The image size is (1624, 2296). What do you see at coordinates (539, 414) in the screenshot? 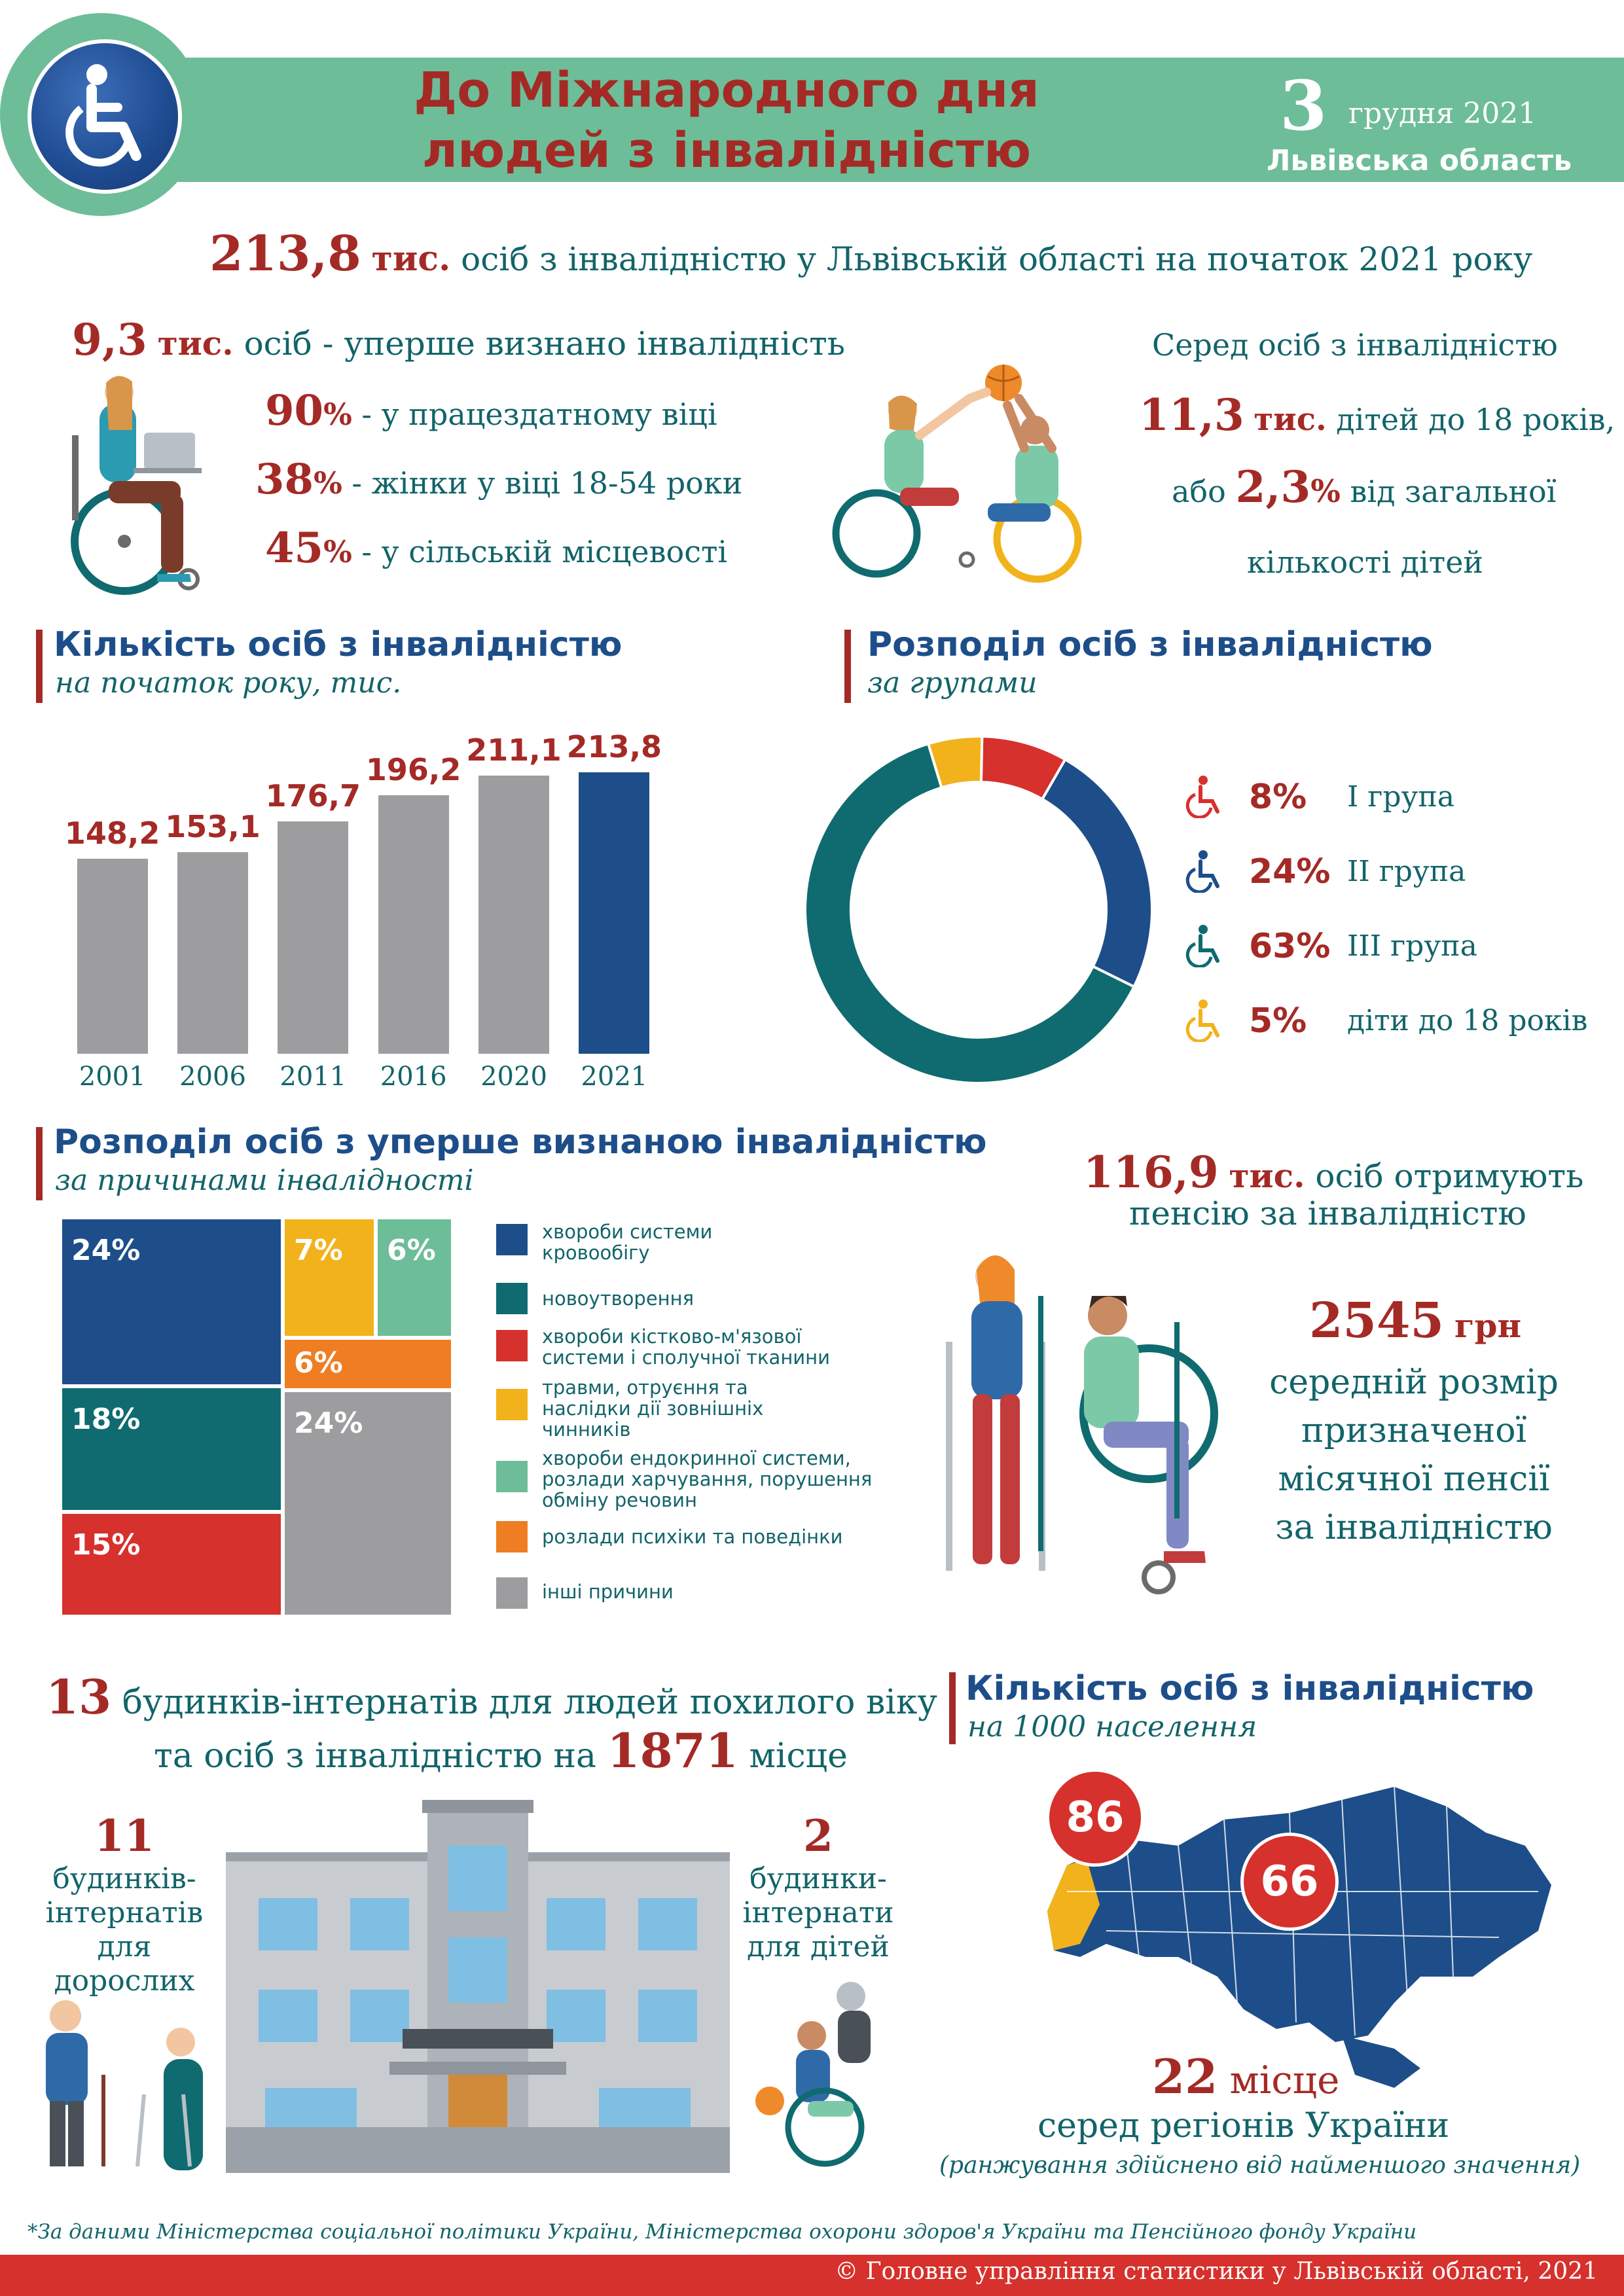
I see `stat-1-text: - у працездатному віці` at bounding box center [539, 414].